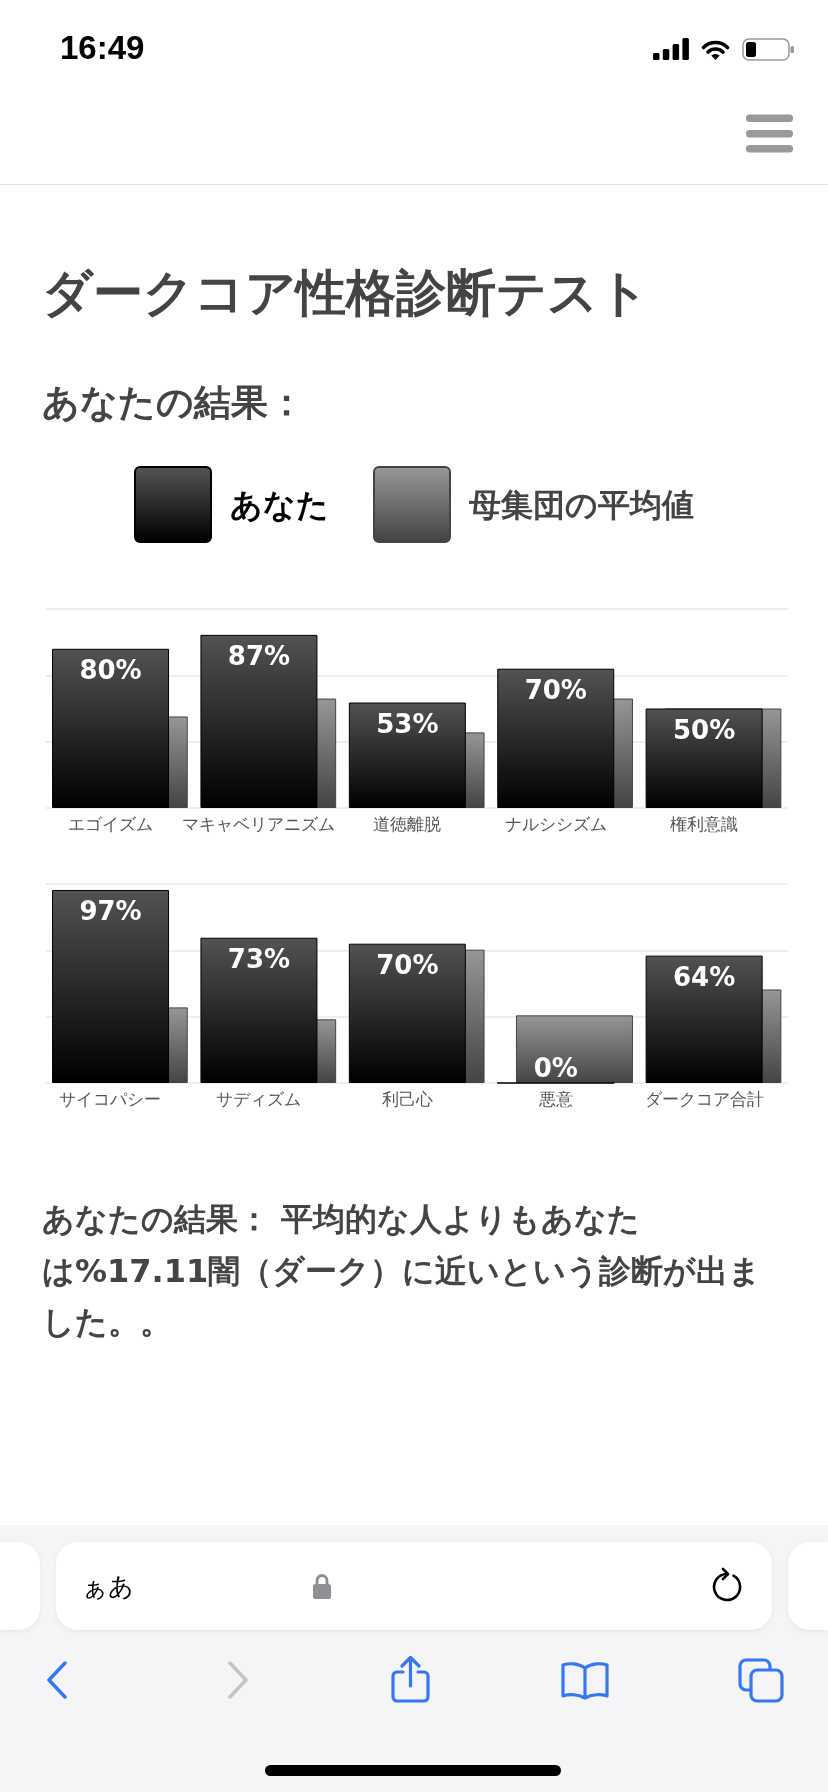  What do you see at coordinates (173, 403) in the screenshot?
I see `chart-subtitle: あなたの結果：` at bounding box center [173, 403].